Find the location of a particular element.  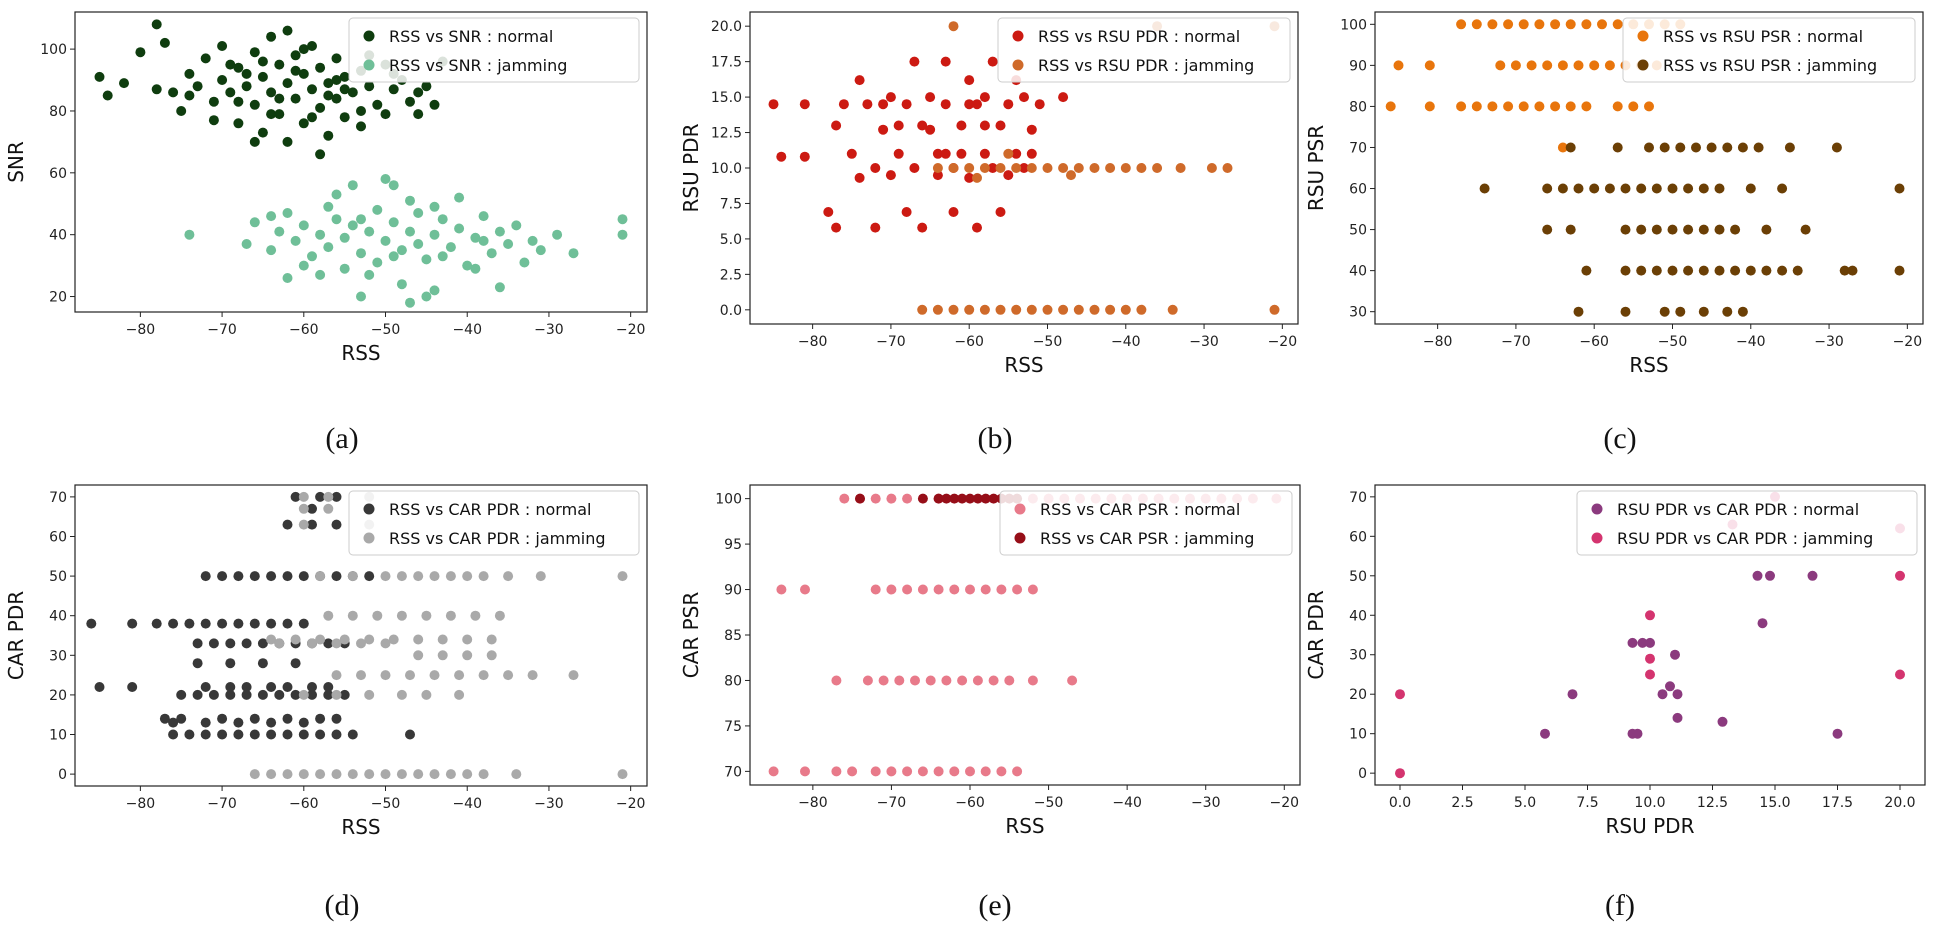

x-tick-label: −80 is located at coordinates (1438, 342).